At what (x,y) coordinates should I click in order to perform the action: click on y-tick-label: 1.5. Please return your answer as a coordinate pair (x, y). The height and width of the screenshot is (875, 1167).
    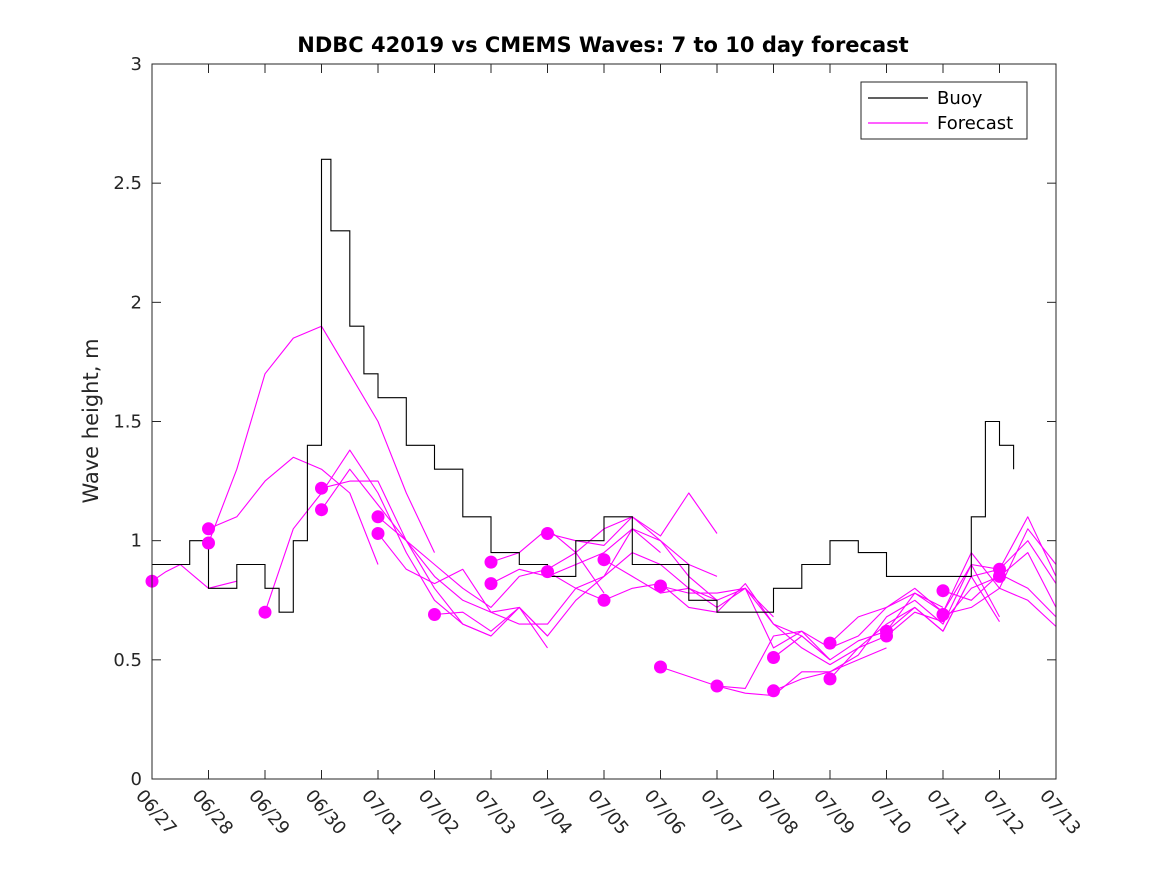
    Looking at the image, I should click on (127, 422).